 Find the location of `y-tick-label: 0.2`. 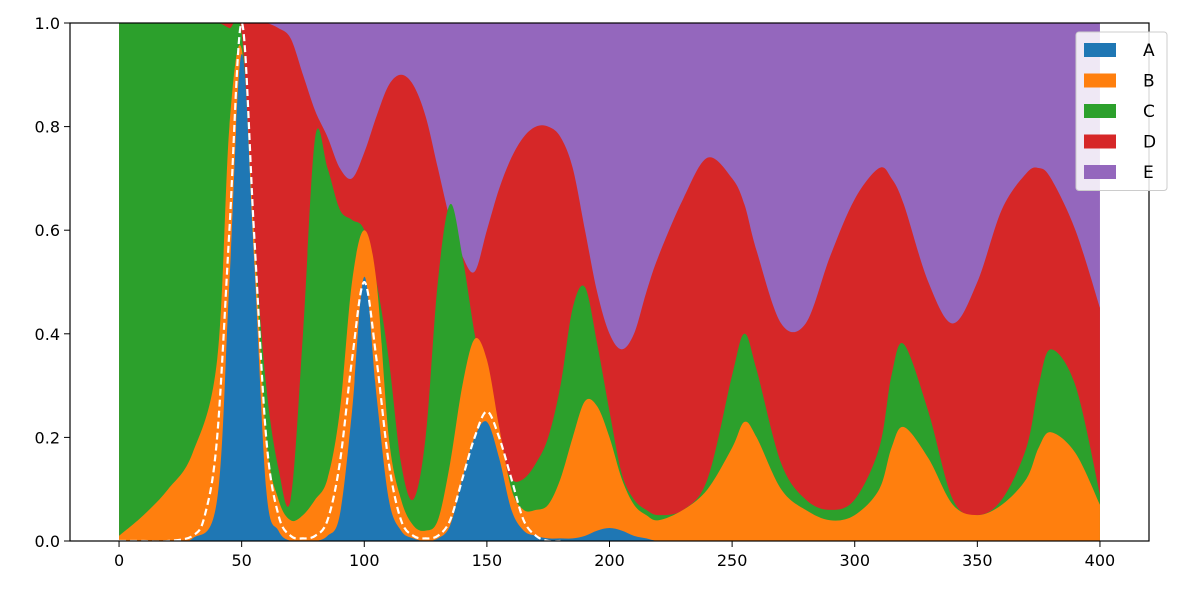

y-tick-label: 0.2 is located at coordinates (47, 437).